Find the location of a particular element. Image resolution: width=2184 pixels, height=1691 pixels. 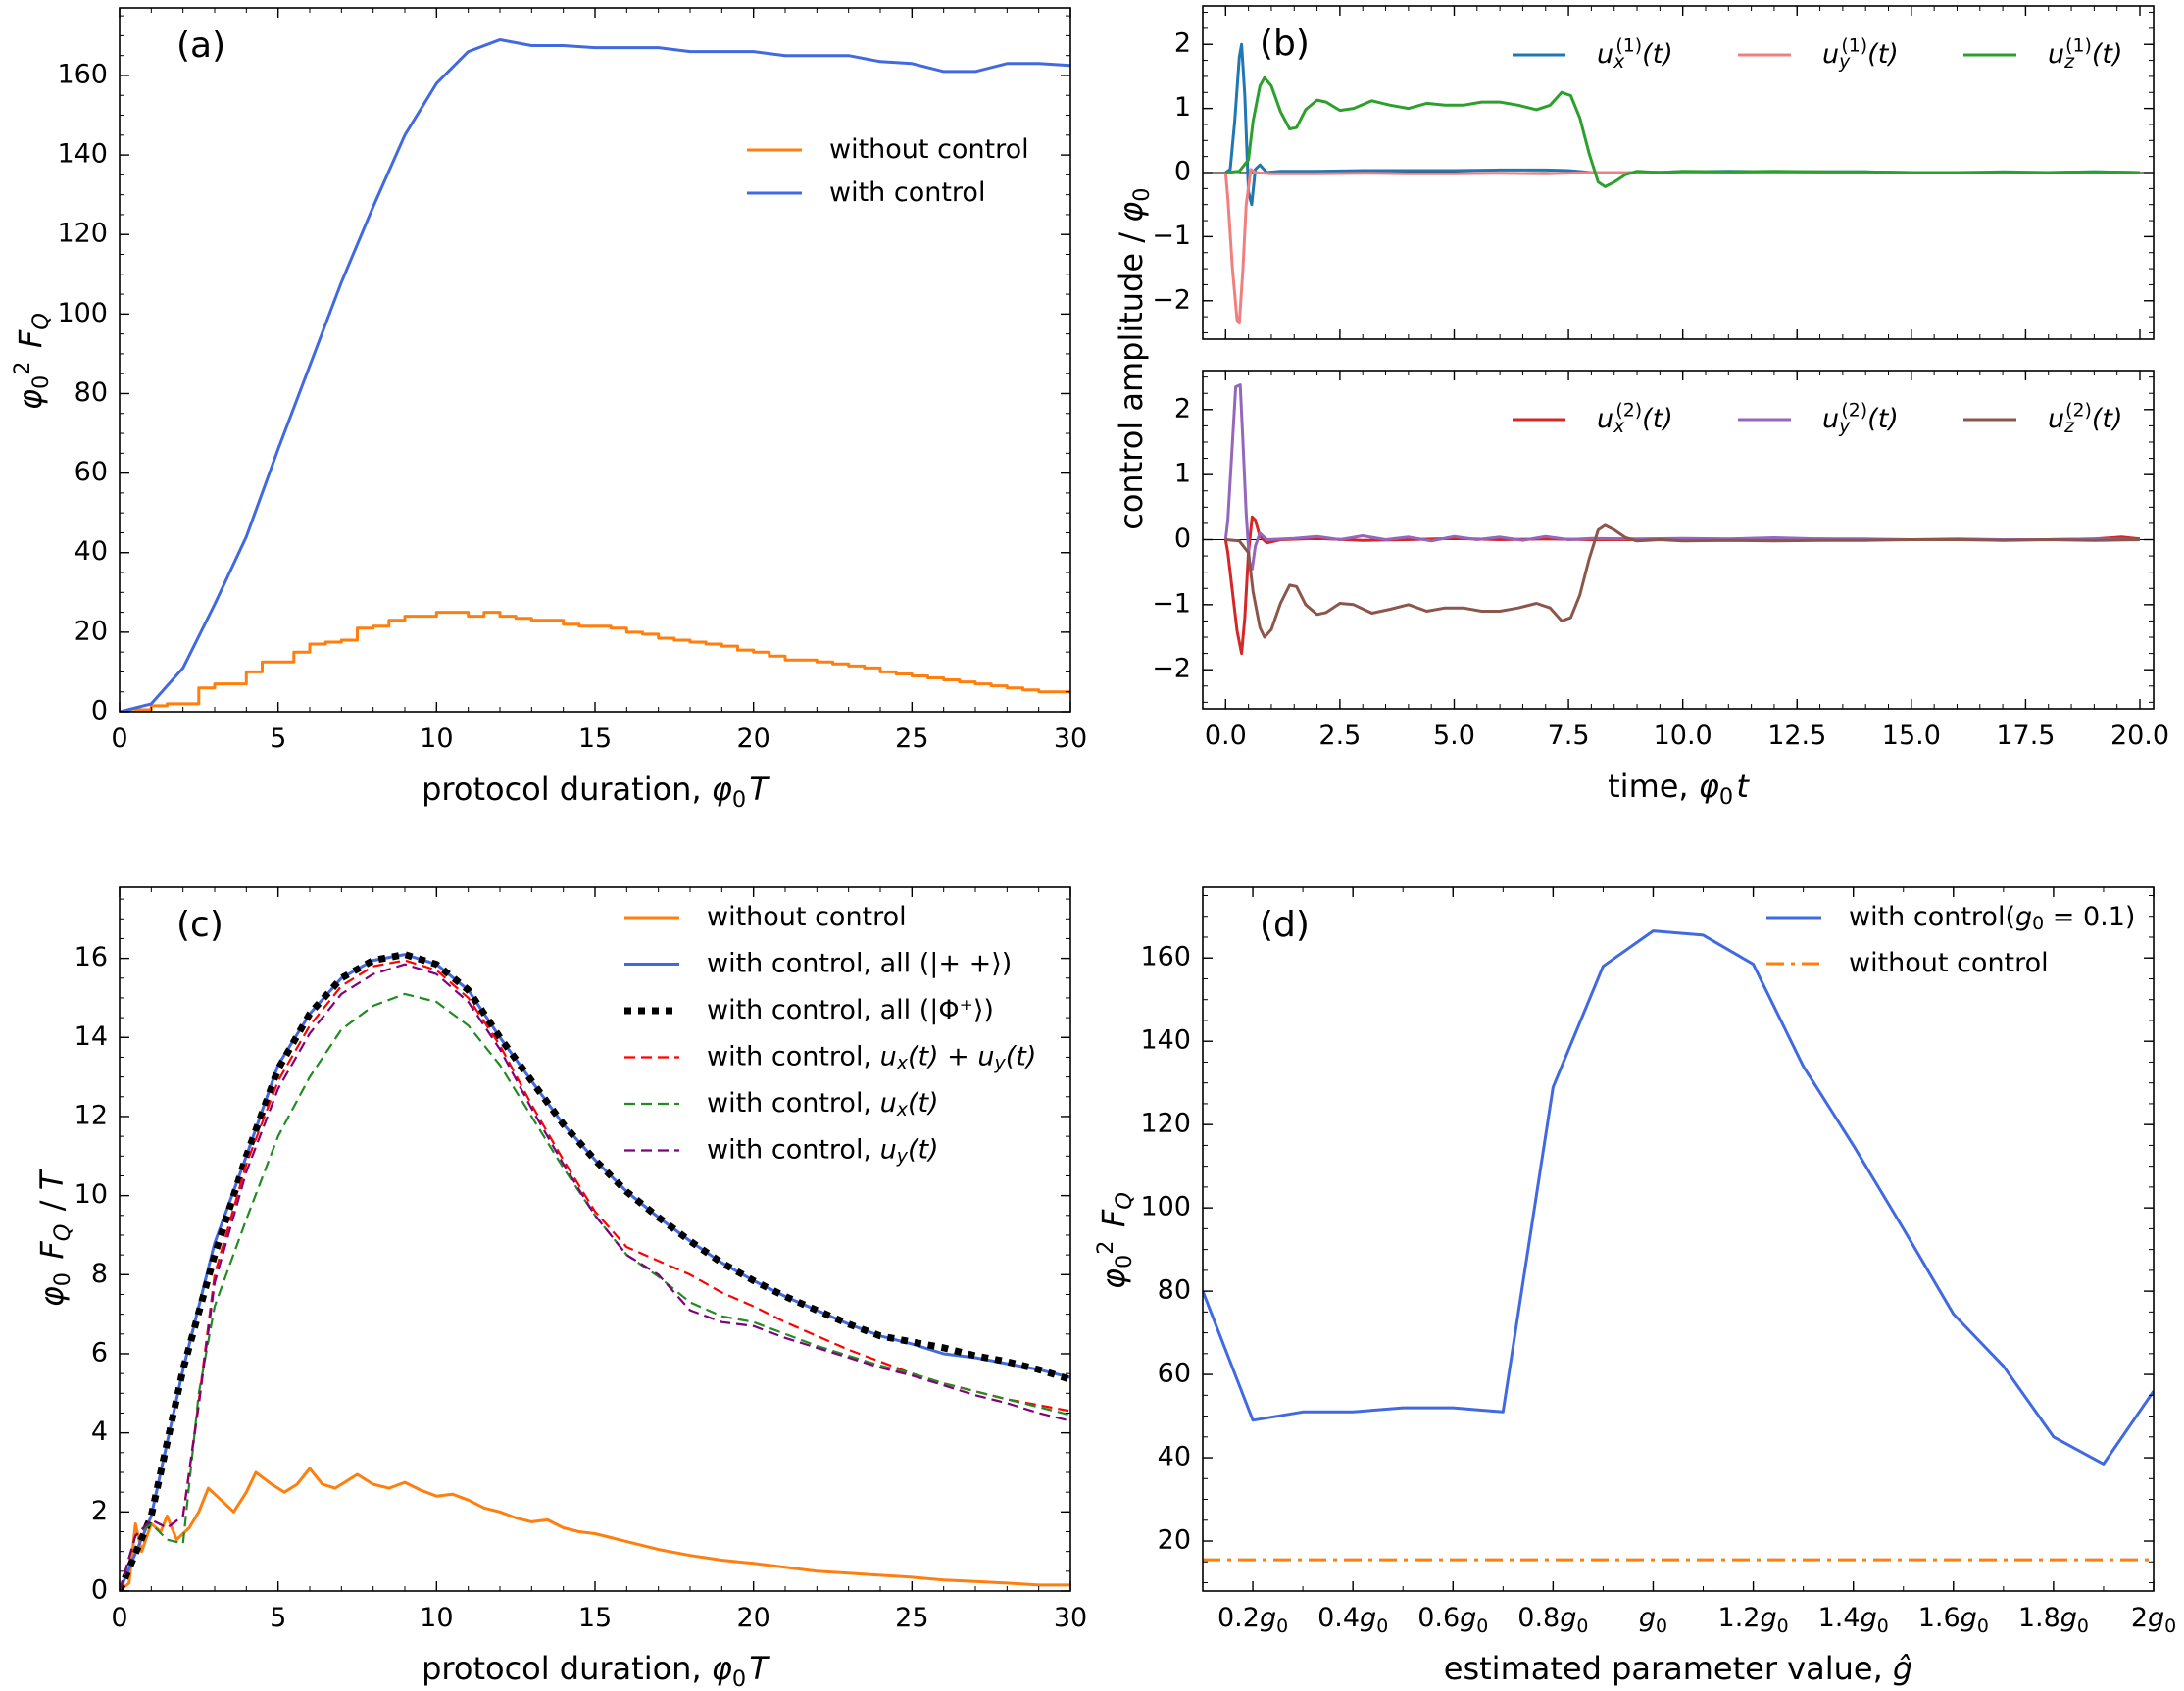

legend-entry: uy(2)(t) is located at coordinates (1860, 417).